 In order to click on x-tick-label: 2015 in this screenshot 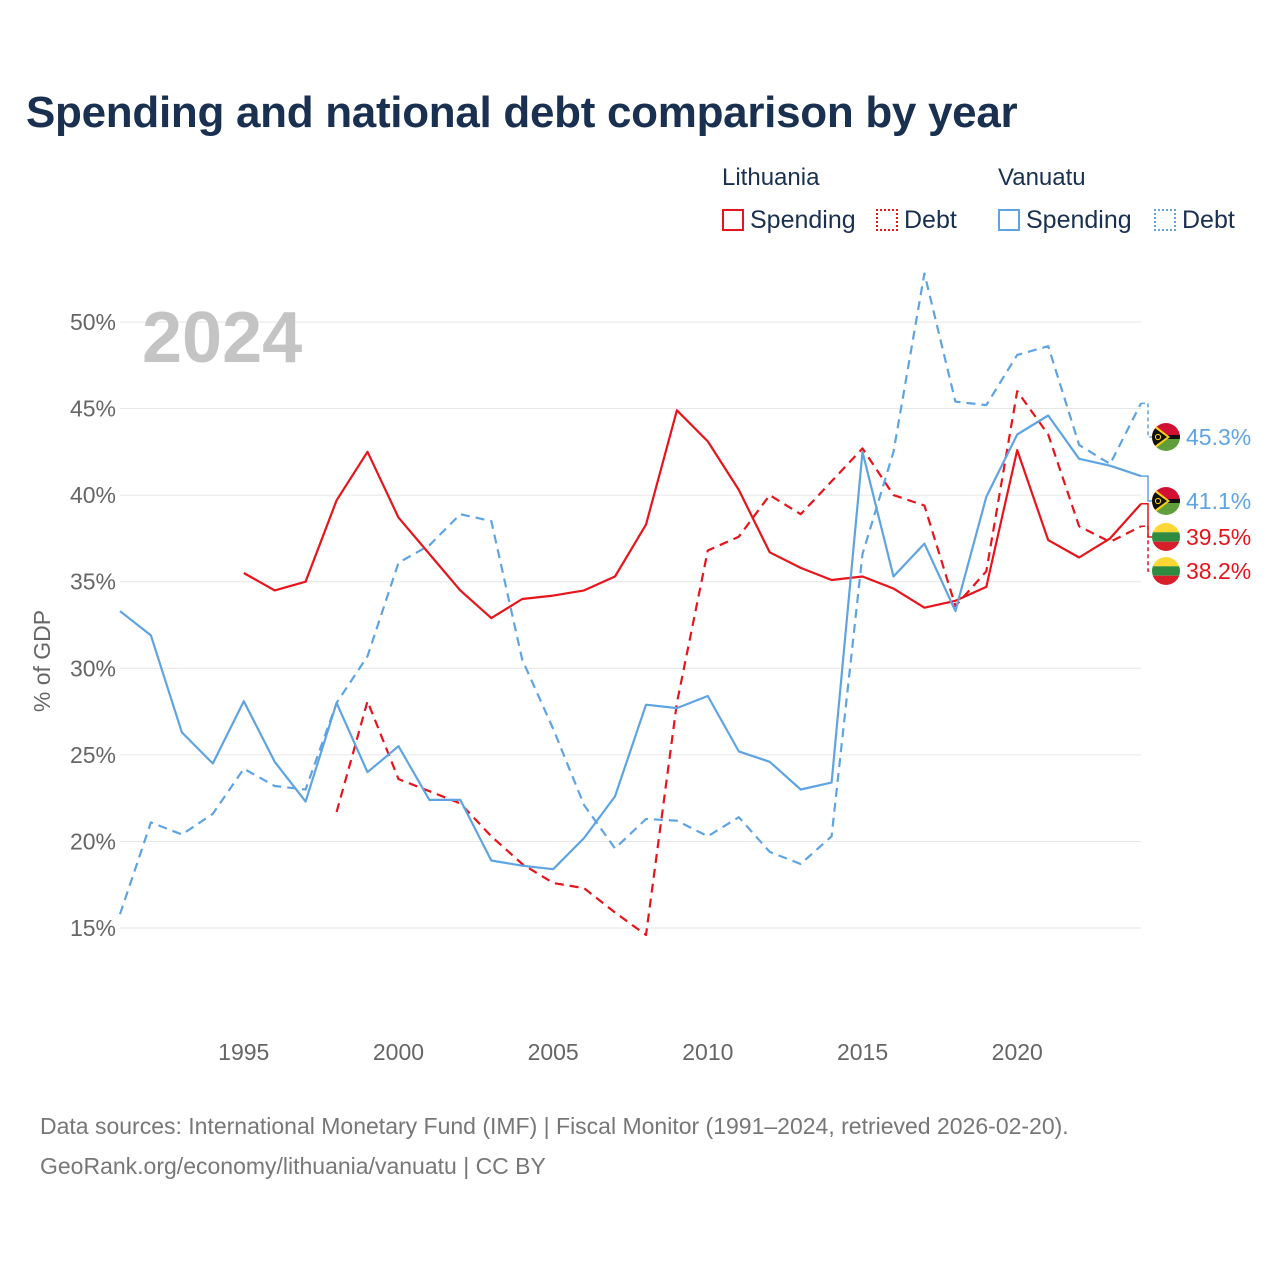, I will do `click(862, 1052)`.